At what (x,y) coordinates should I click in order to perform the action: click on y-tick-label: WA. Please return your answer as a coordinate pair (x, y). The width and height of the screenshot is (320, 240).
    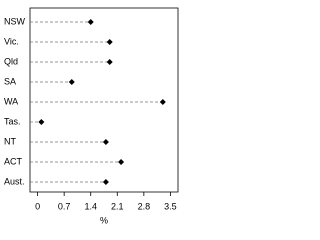
    Looking at the image, I should click on (11, 101).